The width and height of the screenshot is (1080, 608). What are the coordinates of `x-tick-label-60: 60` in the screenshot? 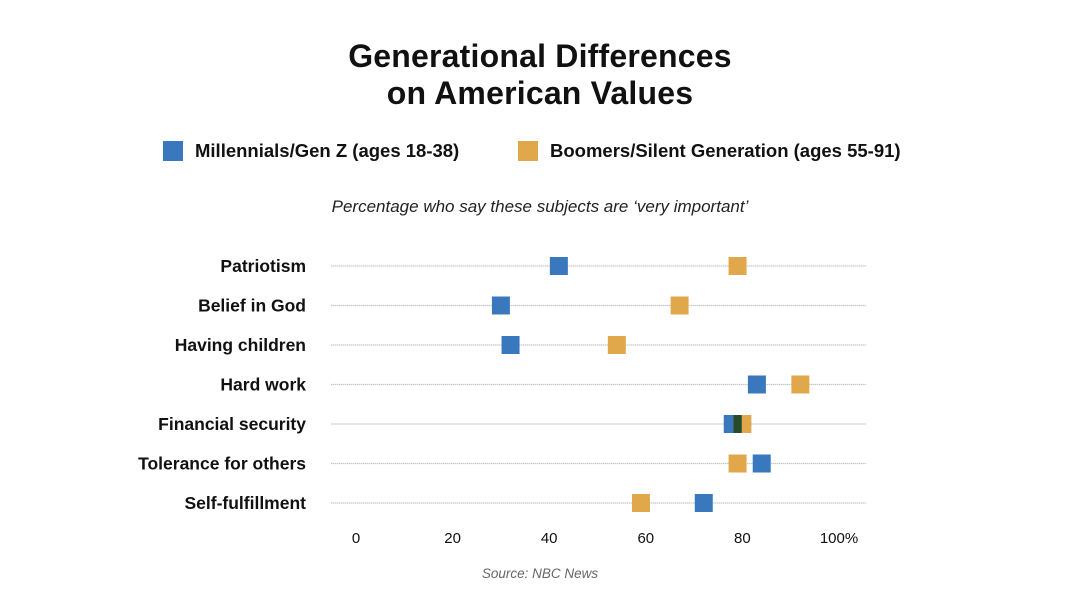 It's located at (645, 538).